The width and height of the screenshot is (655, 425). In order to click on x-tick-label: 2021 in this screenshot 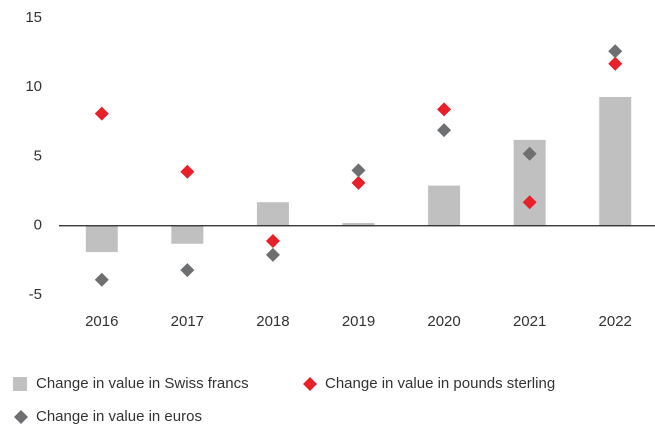, I will do `click(529, 321)`.